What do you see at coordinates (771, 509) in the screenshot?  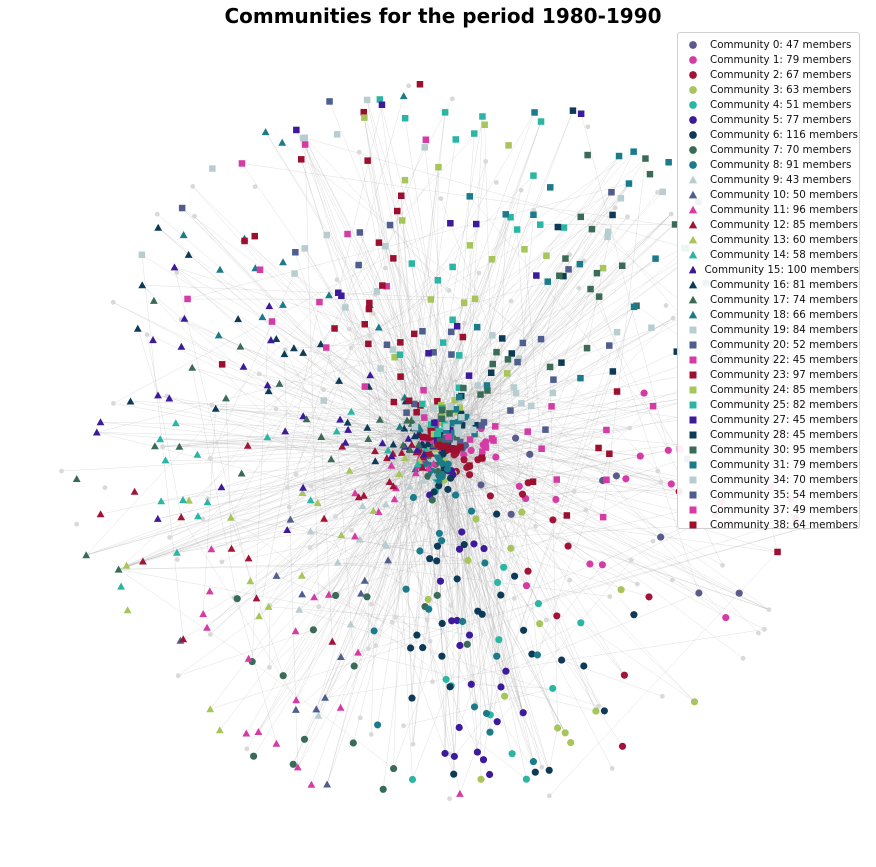 I see `legend-item: Community 37: 49 members` at bounding box center [771, 509].